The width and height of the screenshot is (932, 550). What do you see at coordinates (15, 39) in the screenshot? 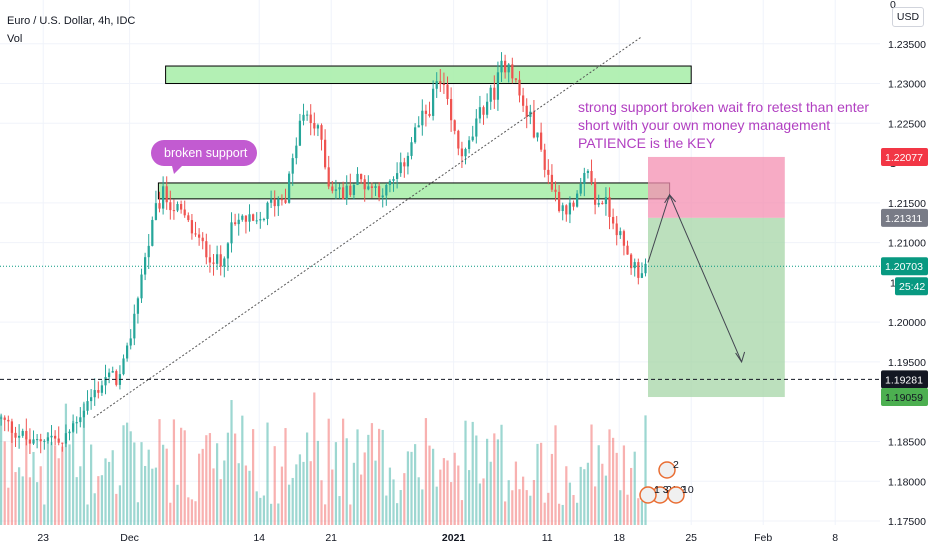
I see `volume-indicator-label: Vol` at bounding box center [15, 39].